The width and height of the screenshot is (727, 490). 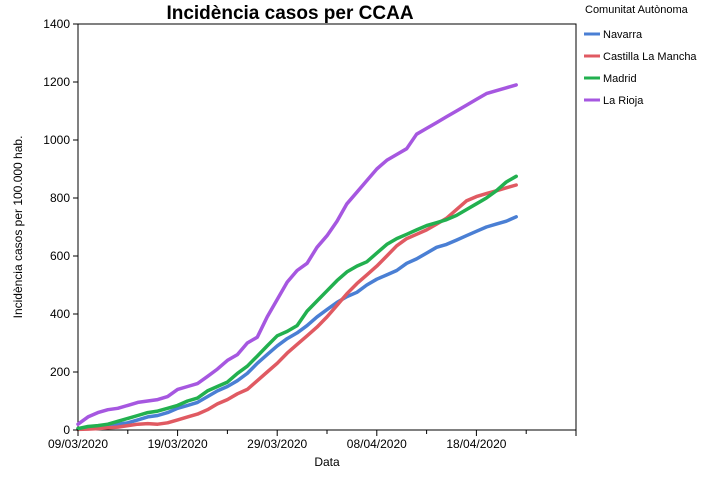 I want to click on y-tick-label: 600, so click(x=60, y=256).